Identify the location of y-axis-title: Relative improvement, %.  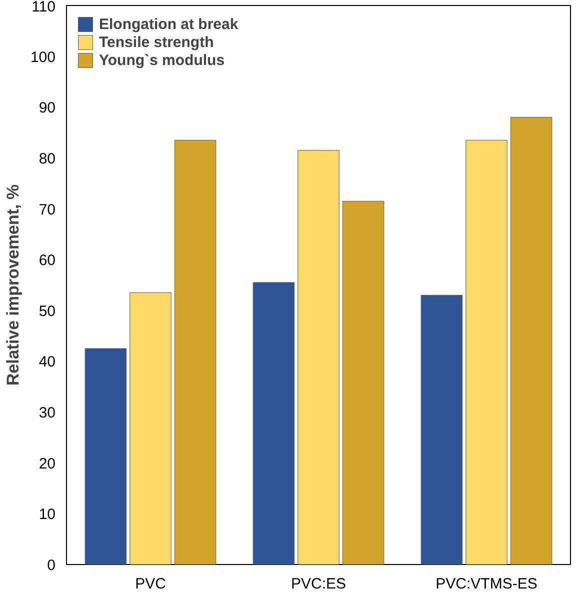
(12, 285).